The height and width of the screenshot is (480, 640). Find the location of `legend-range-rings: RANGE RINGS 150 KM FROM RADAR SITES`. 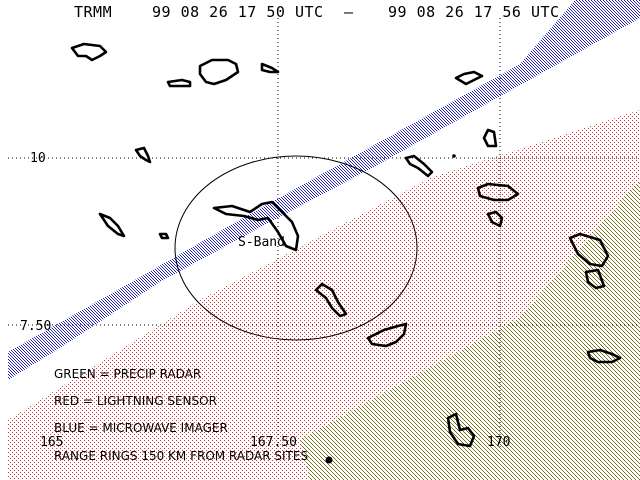

legend-range-rings: RANGE RINGS 150 KM FROM RADAR SITES is located at coordinates (181, 456).